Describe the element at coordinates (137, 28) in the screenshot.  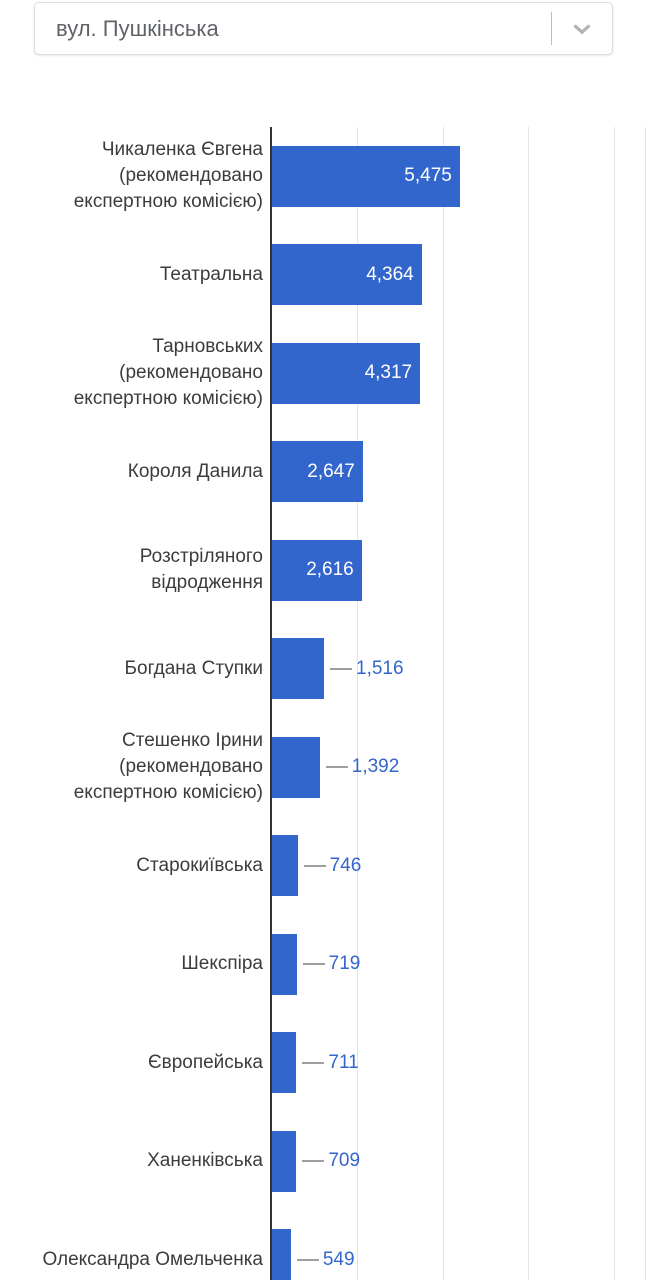
I see `street-select-value: вул. Пушкінська` at that location.